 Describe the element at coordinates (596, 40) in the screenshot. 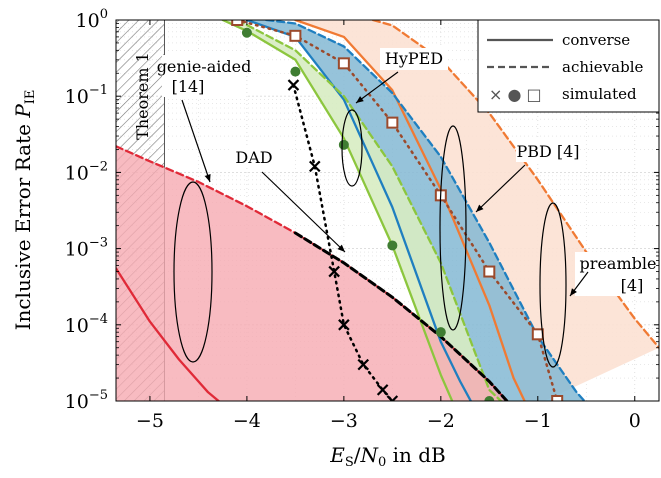

I see `legend-converse-label: converse` at that location.